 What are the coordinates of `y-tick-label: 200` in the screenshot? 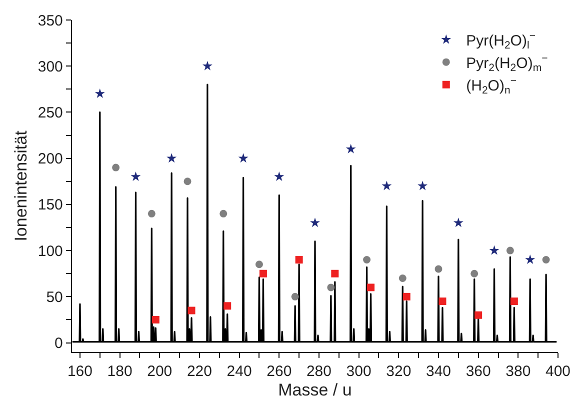 It's located at (50, 159).